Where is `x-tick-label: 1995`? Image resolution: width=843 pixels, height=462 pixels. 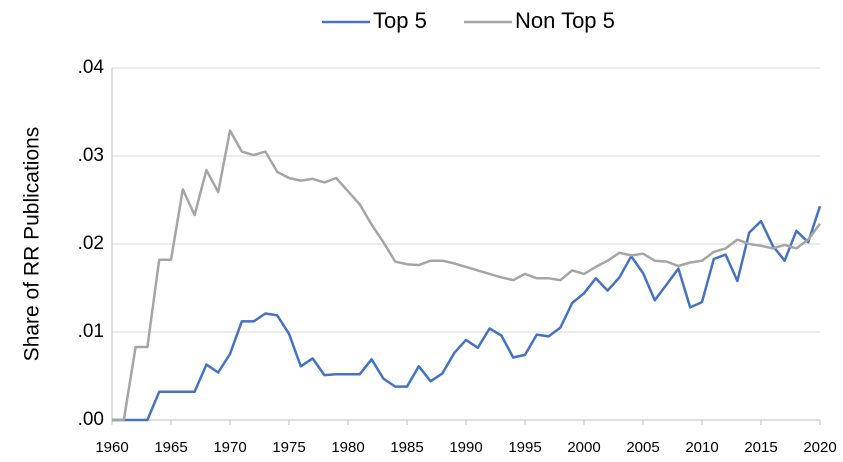
x-tick-label: 1995 is located at coordinates (524, 447).